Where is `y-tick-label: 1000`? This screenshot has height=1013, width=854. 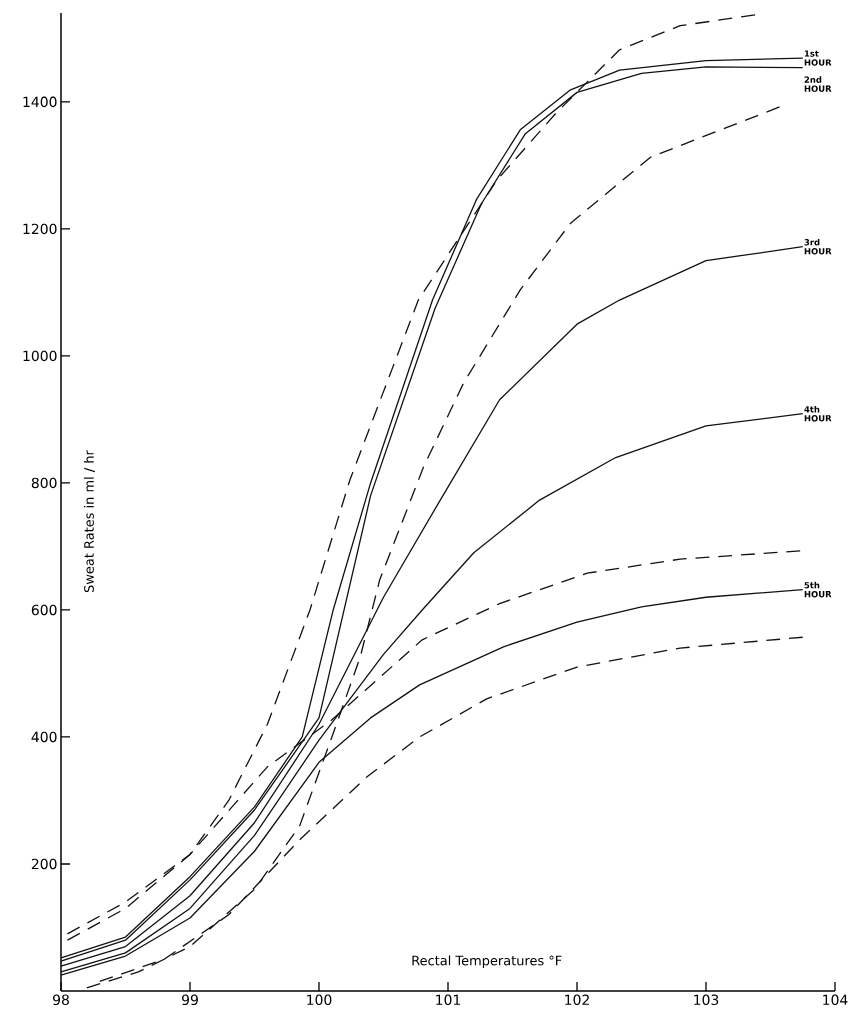 y-tick-label: 1000 is located at coordinates (40, 356).